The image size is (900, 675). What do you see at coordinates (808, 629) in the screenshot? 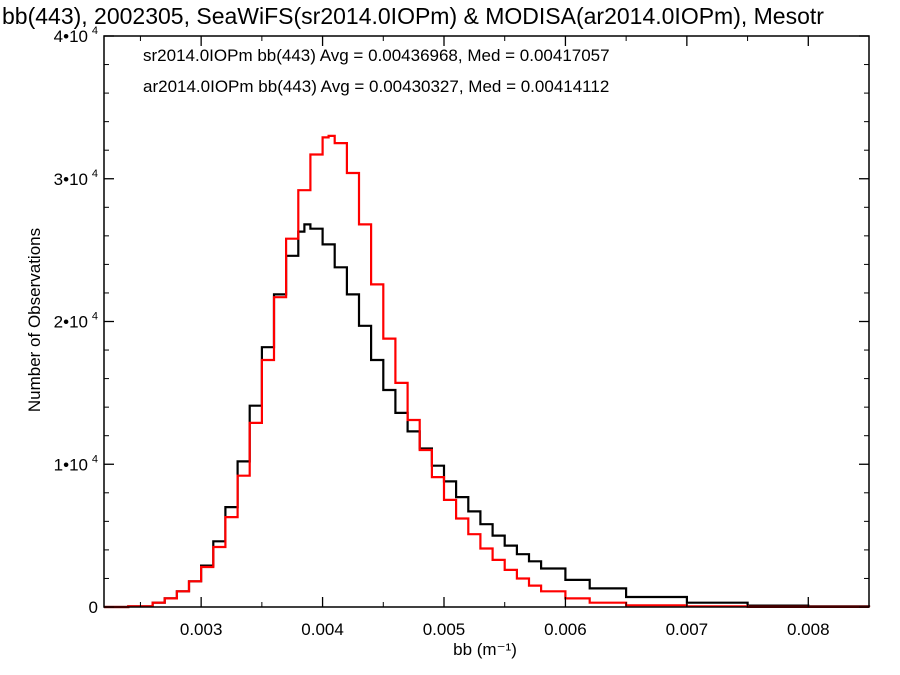
I see `x-tick-label: 0.008` at bounding box center [808, 629].